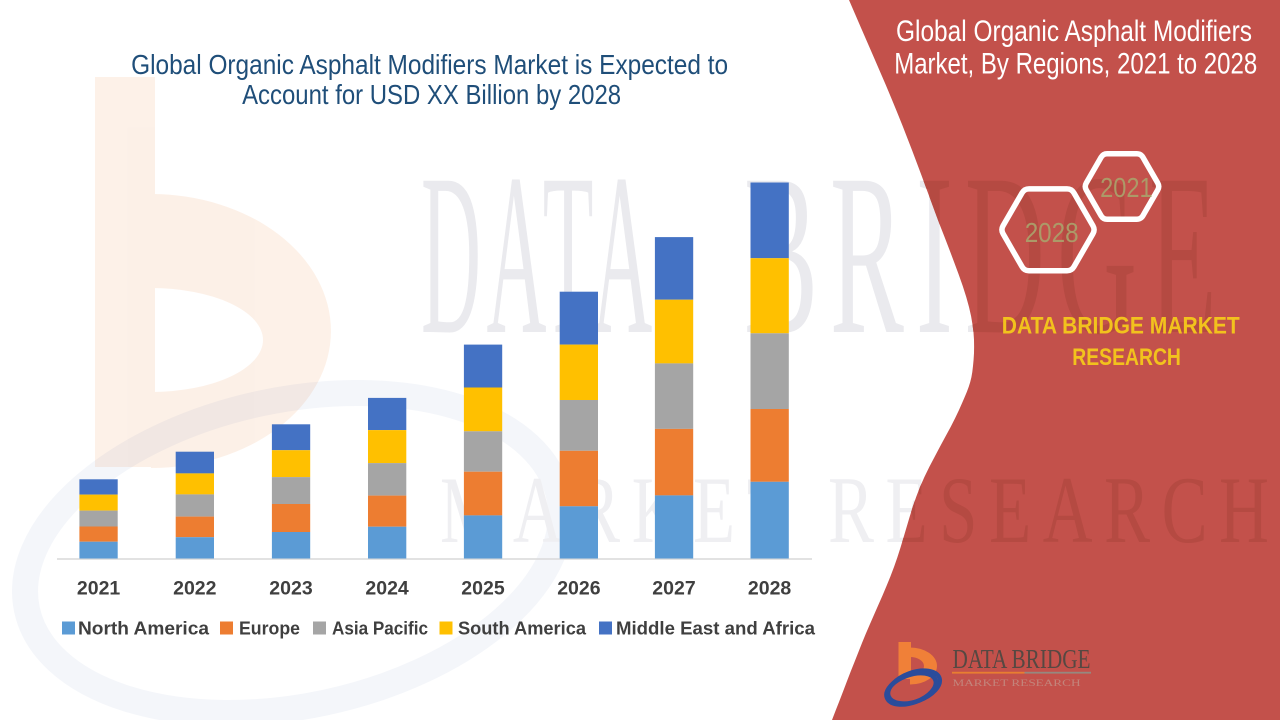 This screenshot has height=720, width=1280. I want to click on svg-text: DATA BRIDGE, so click(1022, 659).